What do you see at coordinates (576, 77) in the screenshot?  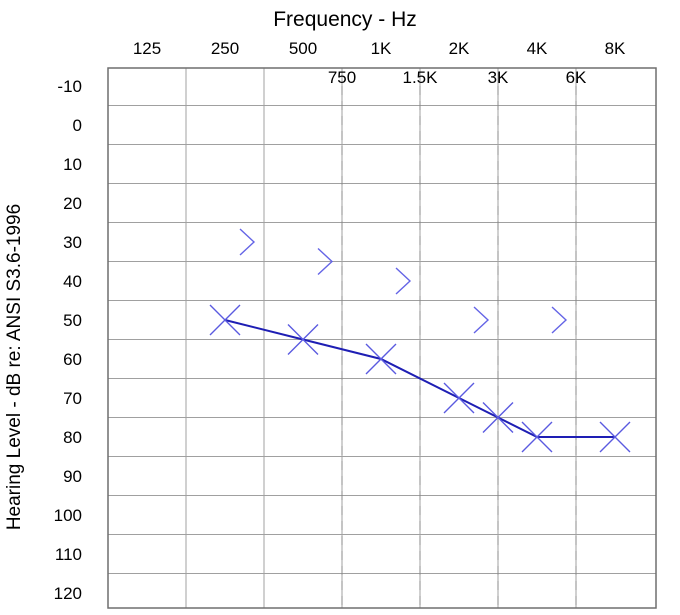 I see `x-inter-tick-label: 6K` at bounding box center [576, 77].